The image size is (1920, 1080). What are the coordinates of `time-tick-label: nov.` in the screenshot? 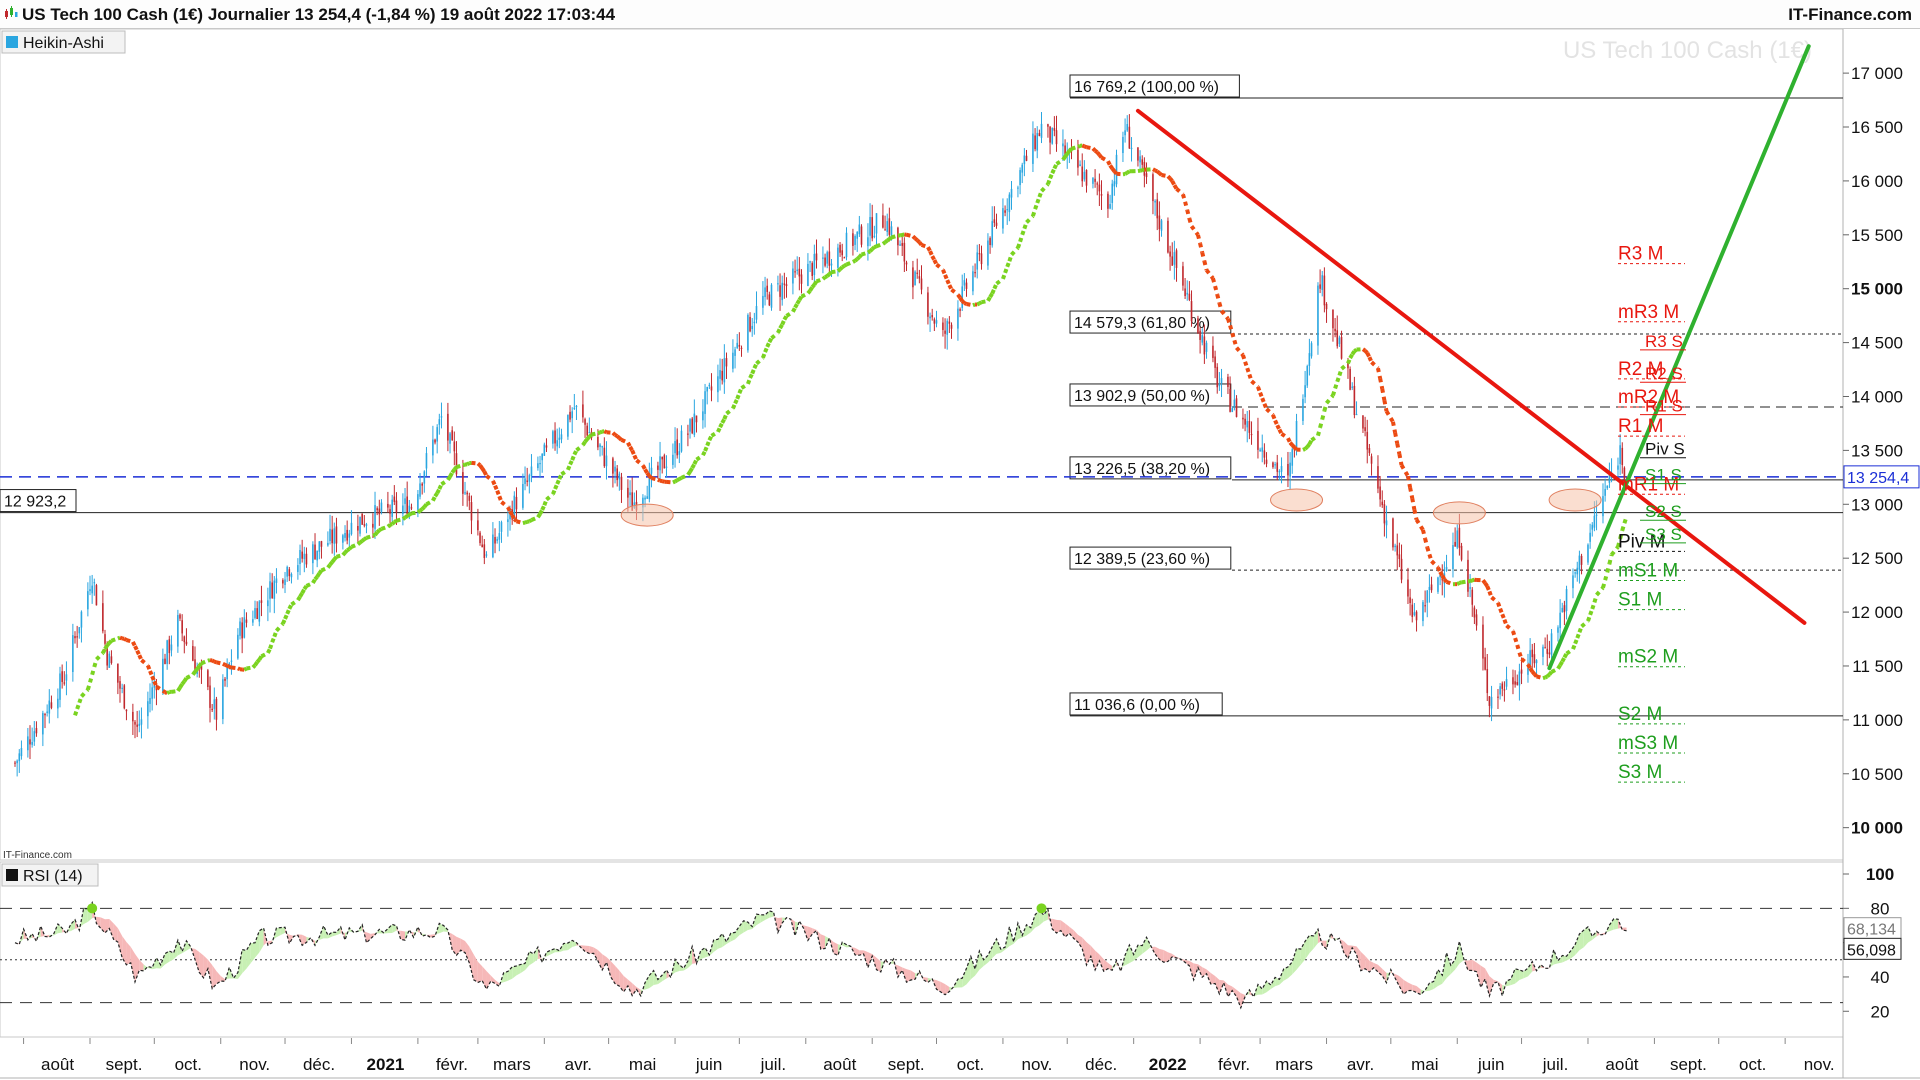 It's located at (1819, 1064).